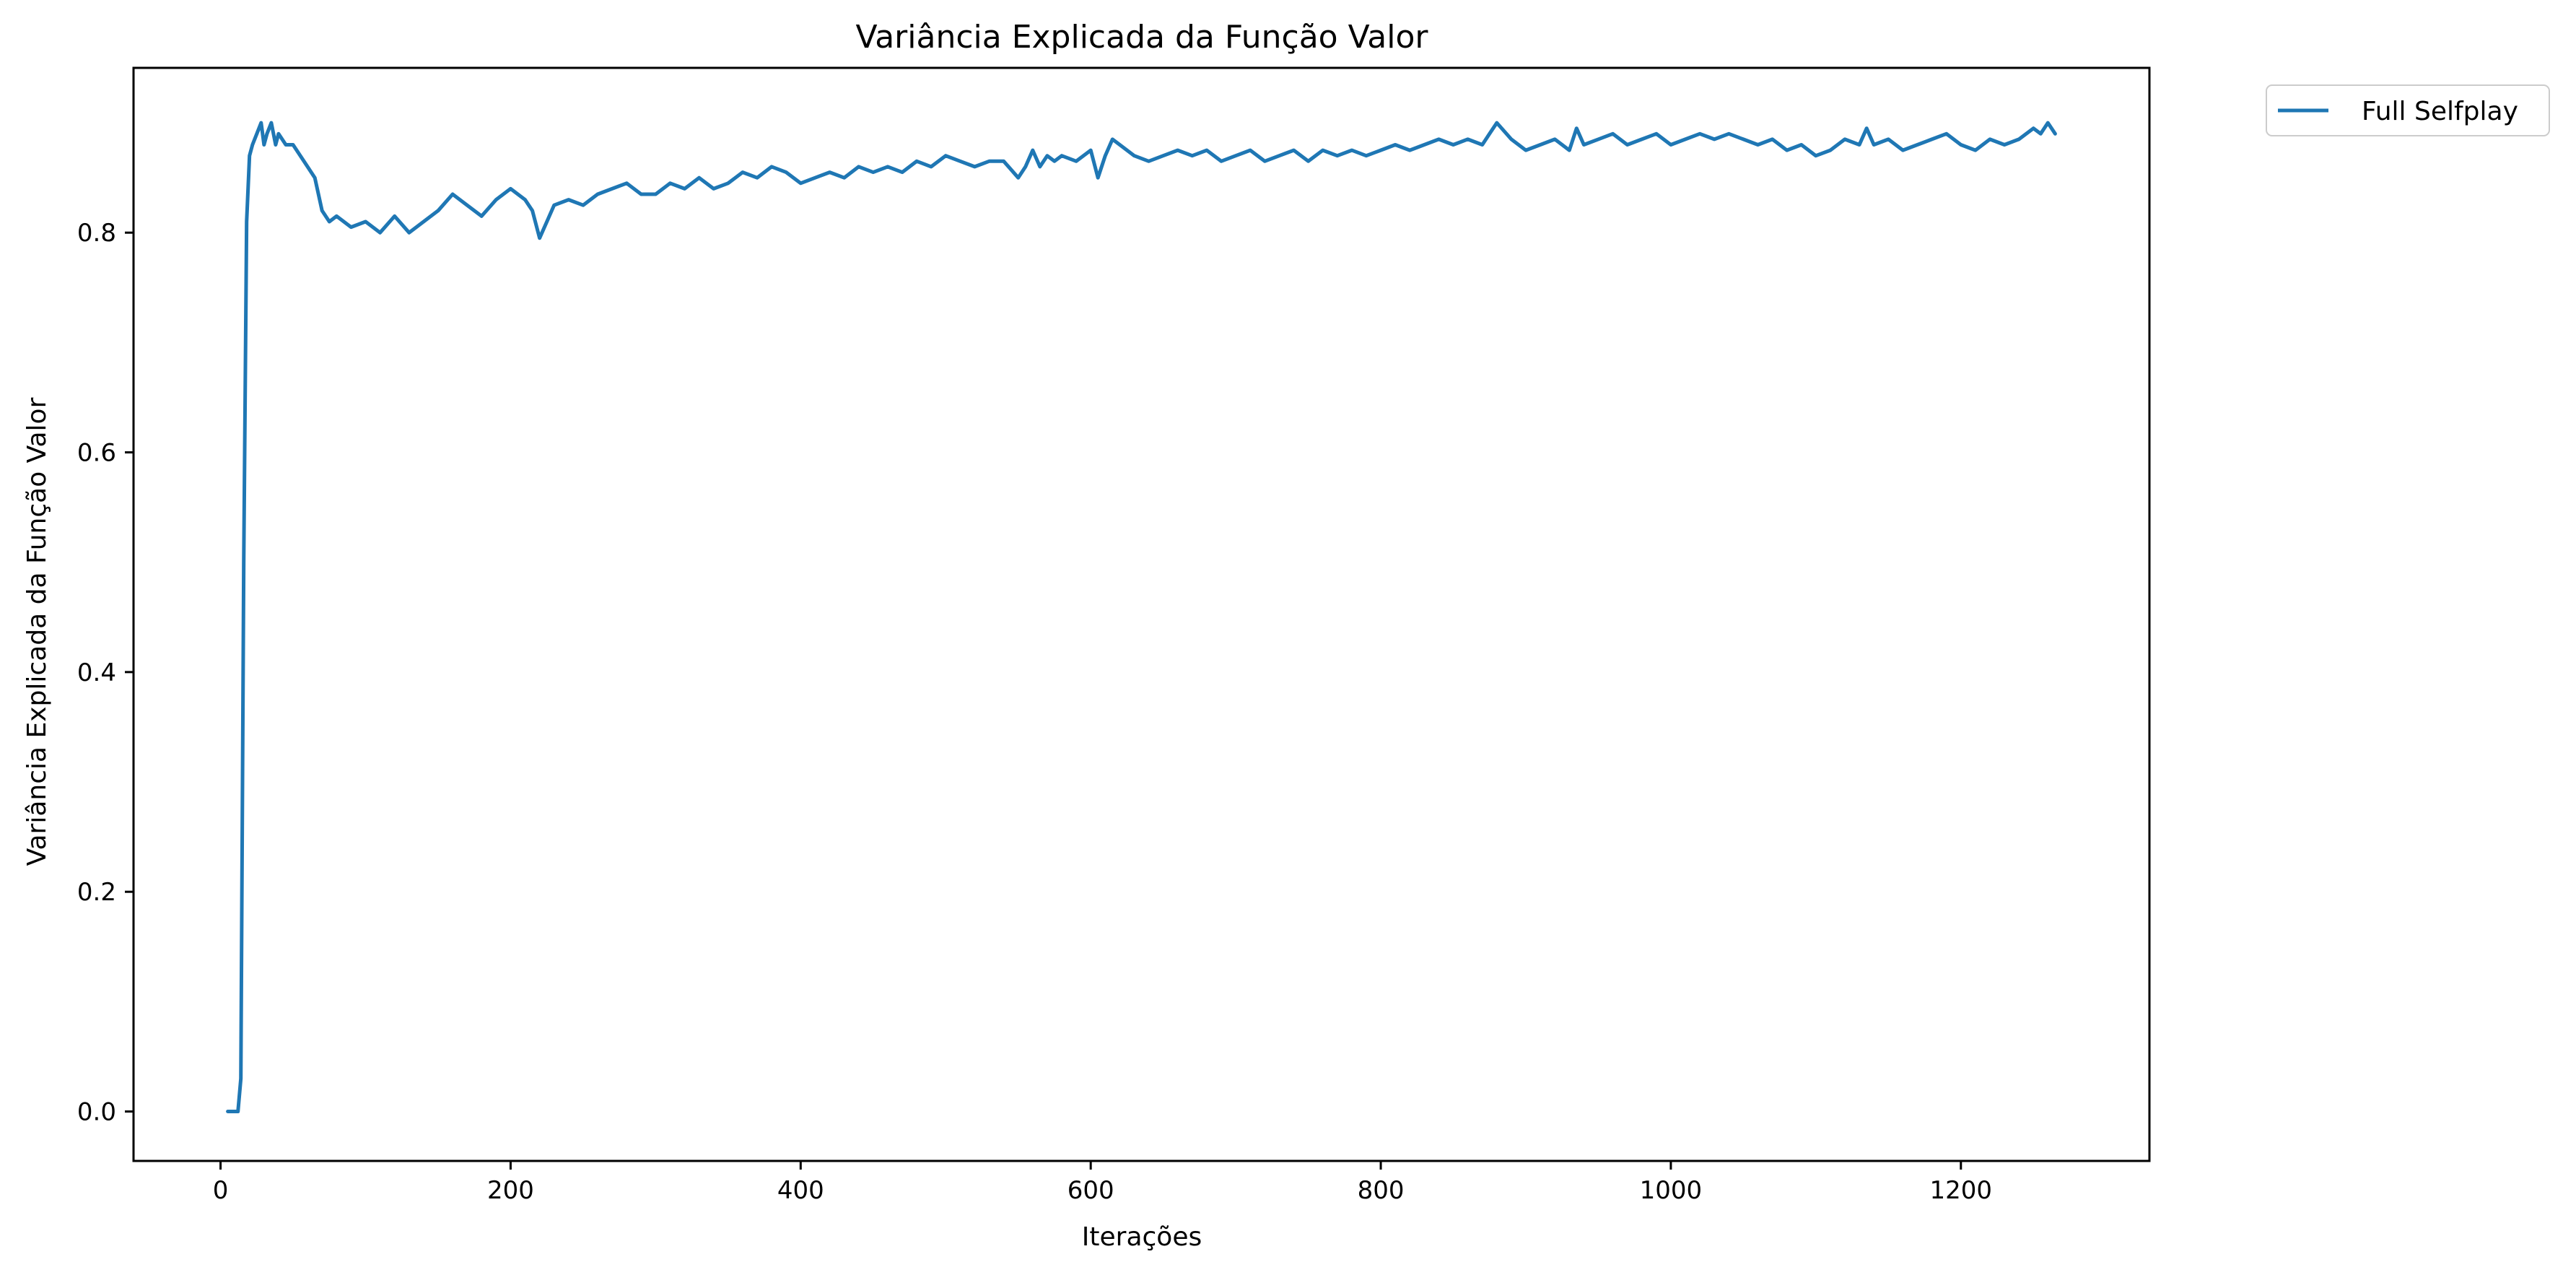 The width and height of the screenshot is (2576, 1275). I want to click on x-tick-label: 800, so click(1381, 1190).